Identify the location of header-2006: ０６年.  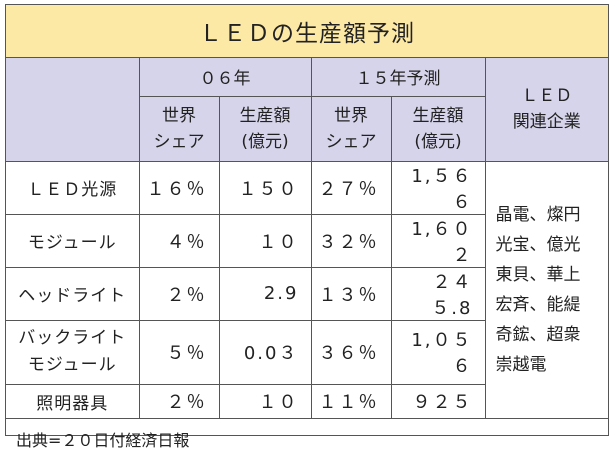
(225, 77).